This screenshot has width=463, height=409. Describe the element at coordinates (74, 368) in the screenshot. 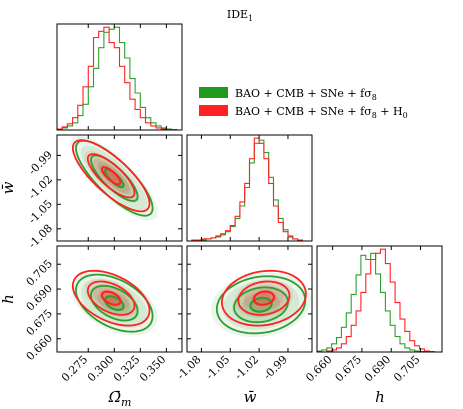

I see `x-tick-label: 0.275` at that location.